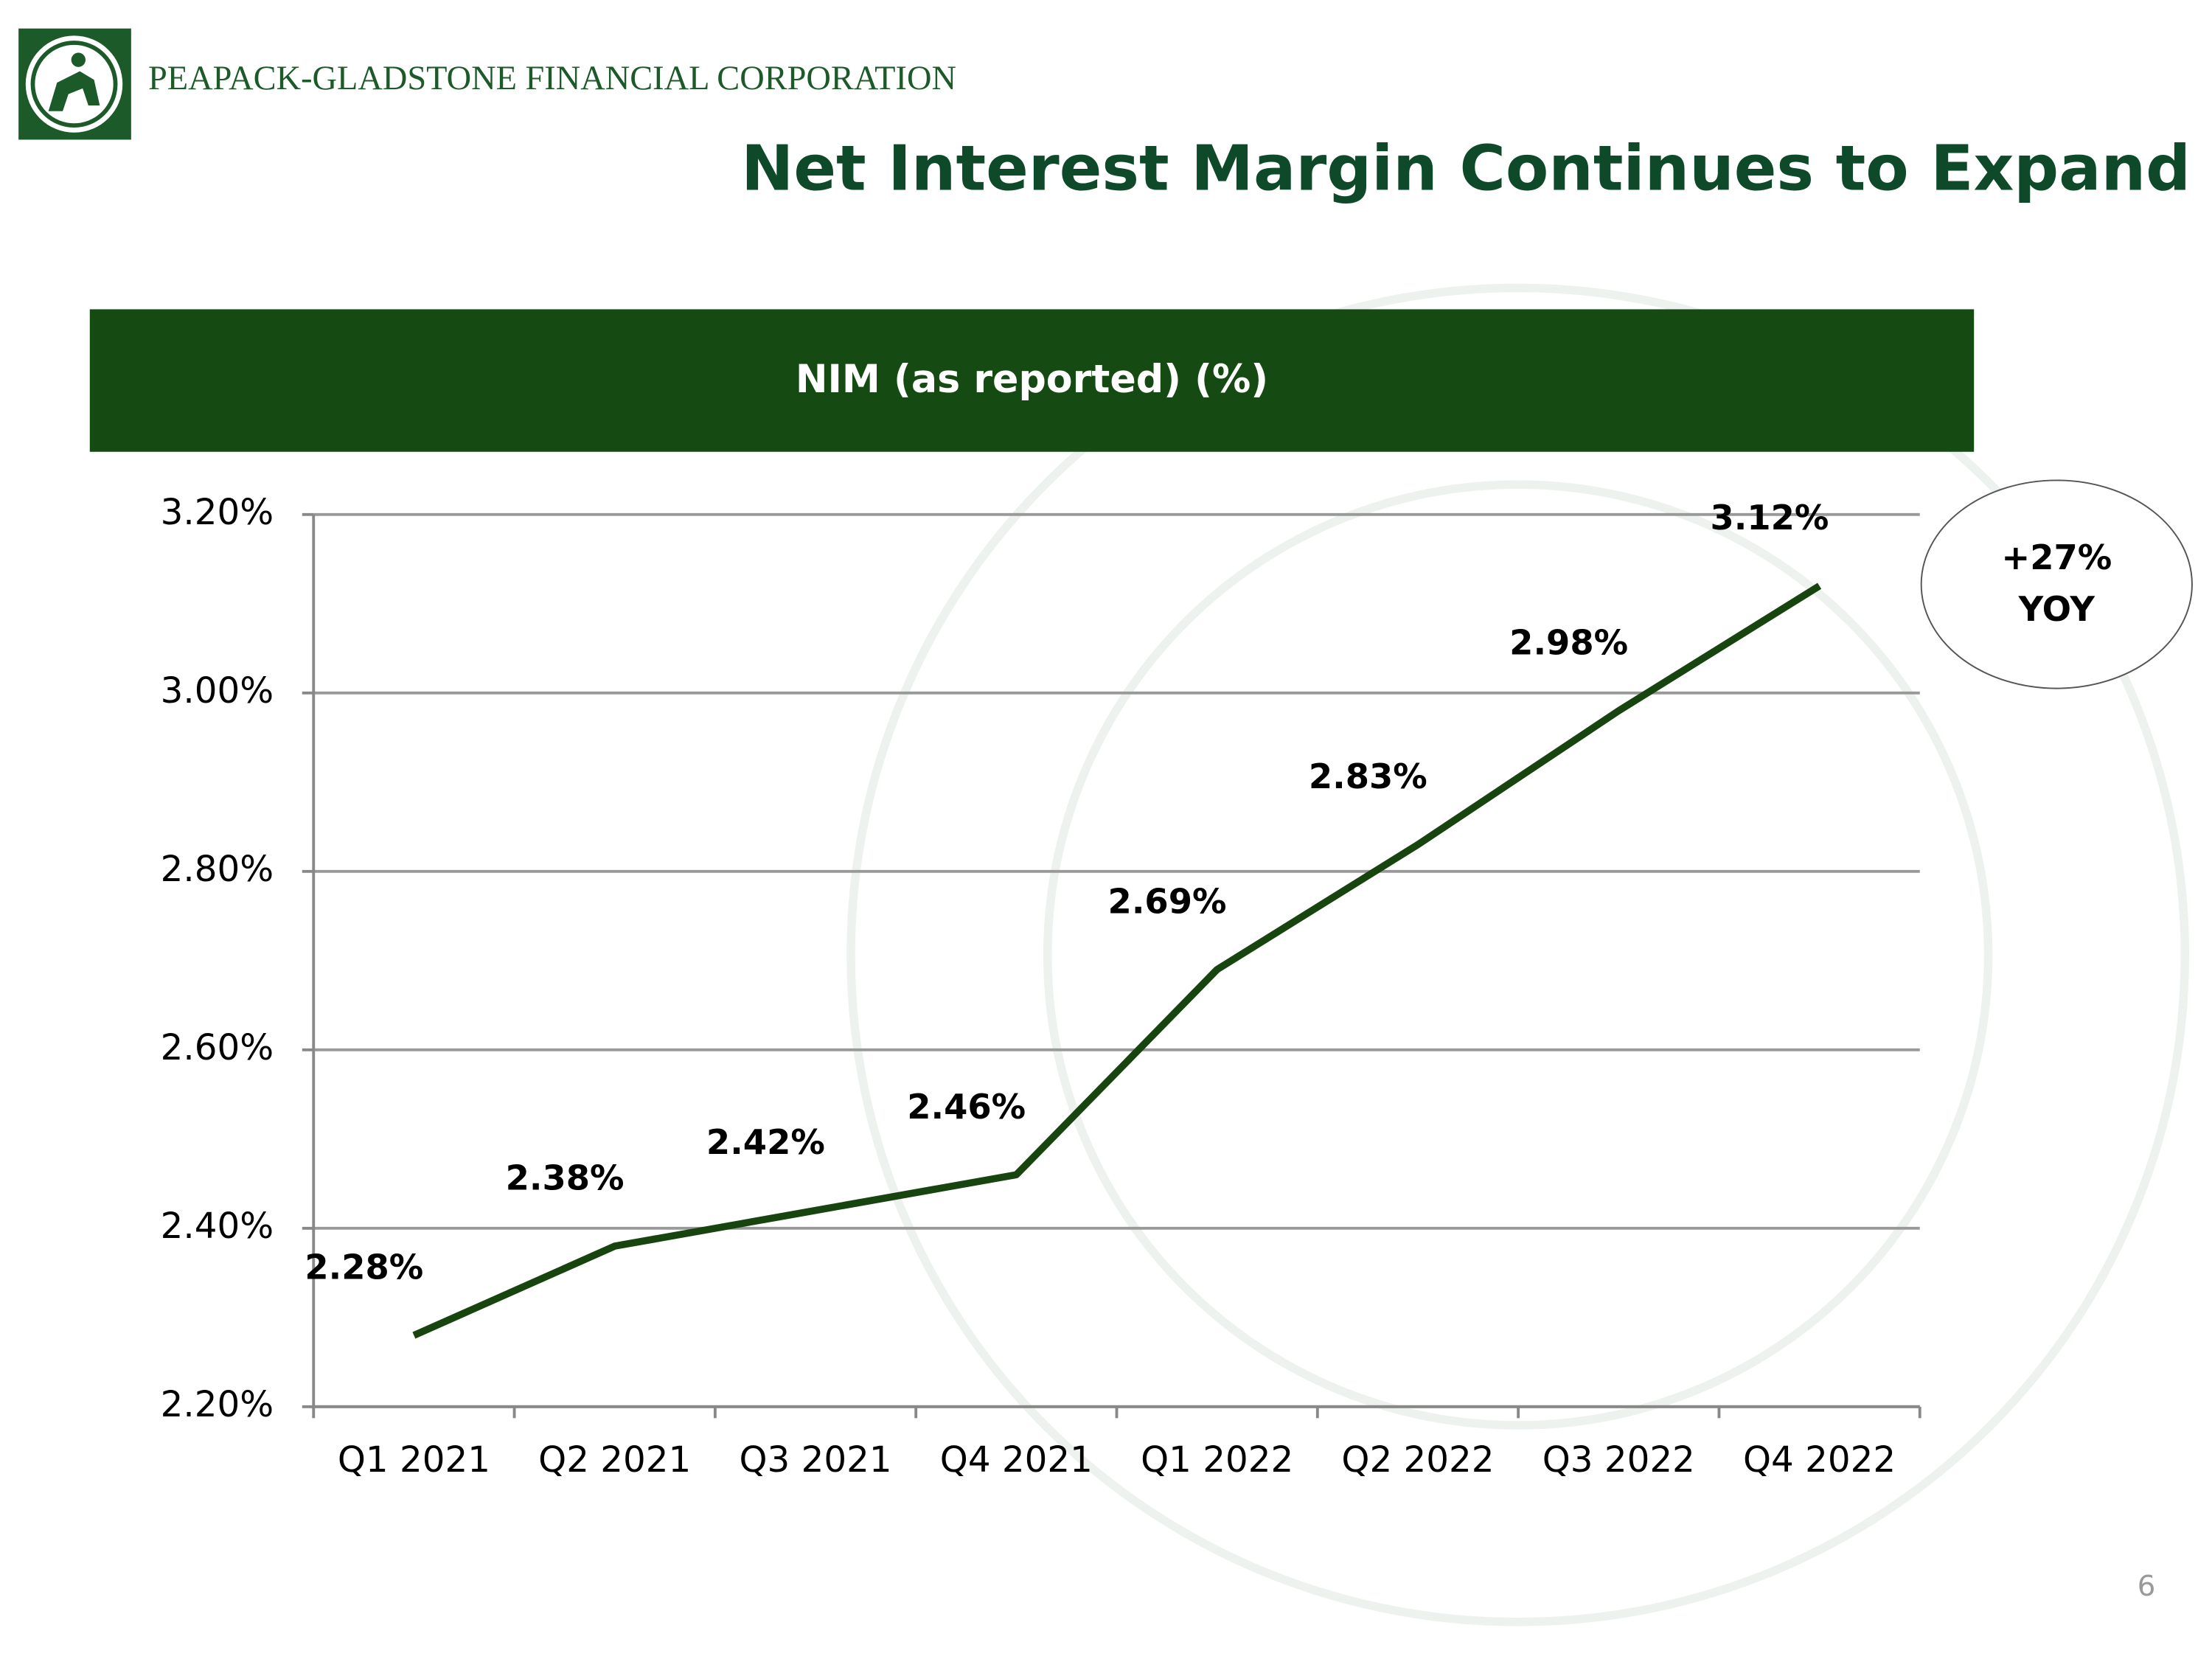 The height and width of the screenshot is (1659, 2212). I want to click on x-tick-label: Q2 2022, so click(1417, 1460).